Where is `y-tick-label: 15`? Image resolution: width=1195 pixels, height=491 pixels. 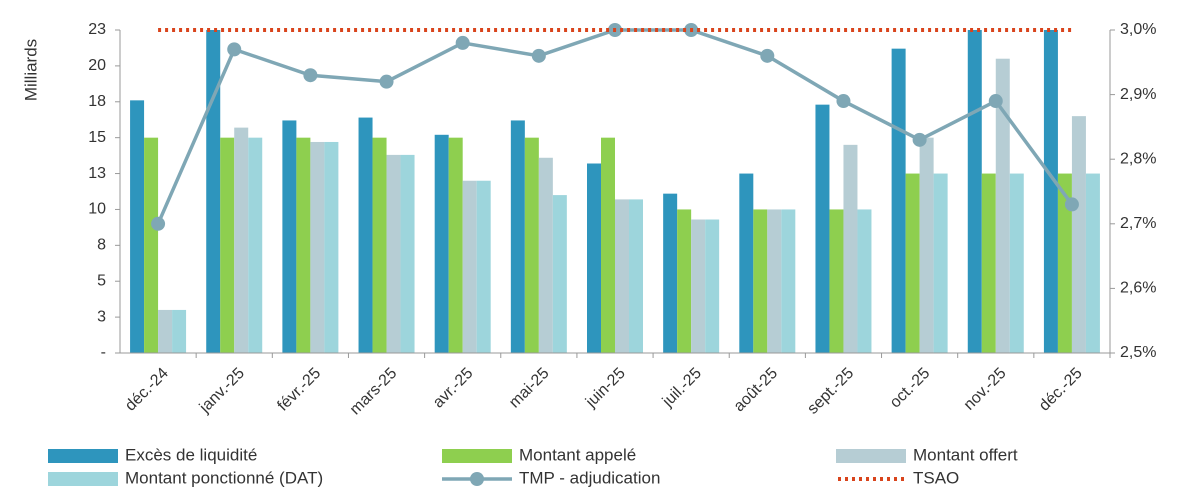 y-tick-label: 15 is located at coordinates (97, 137).